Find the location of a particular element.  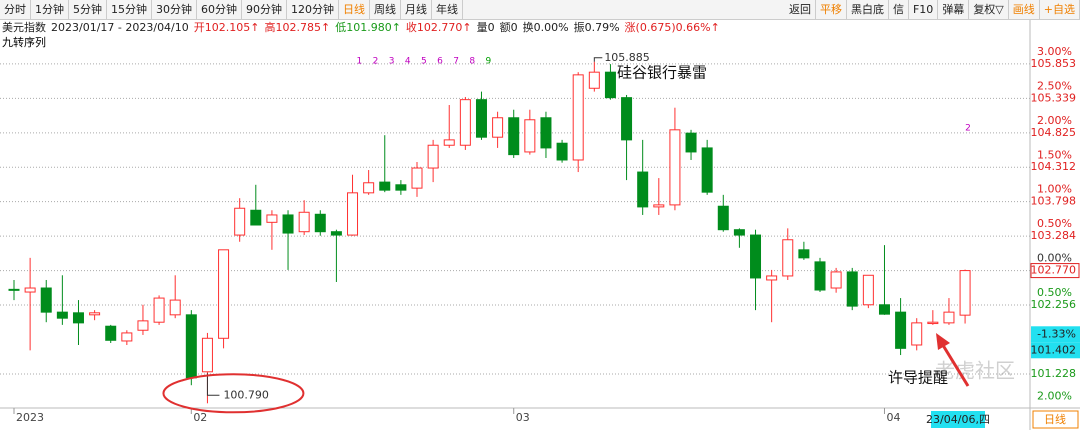

y-tick-label: 104.312 is located at coordinates (1054, 166).